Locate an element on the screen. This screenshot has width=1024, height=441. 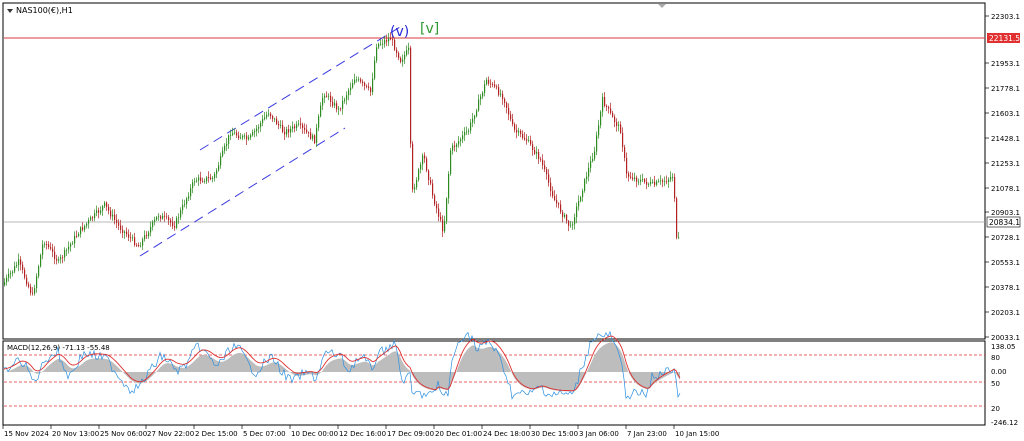
scroll-marker-icon is located at coordinates (662, 6).